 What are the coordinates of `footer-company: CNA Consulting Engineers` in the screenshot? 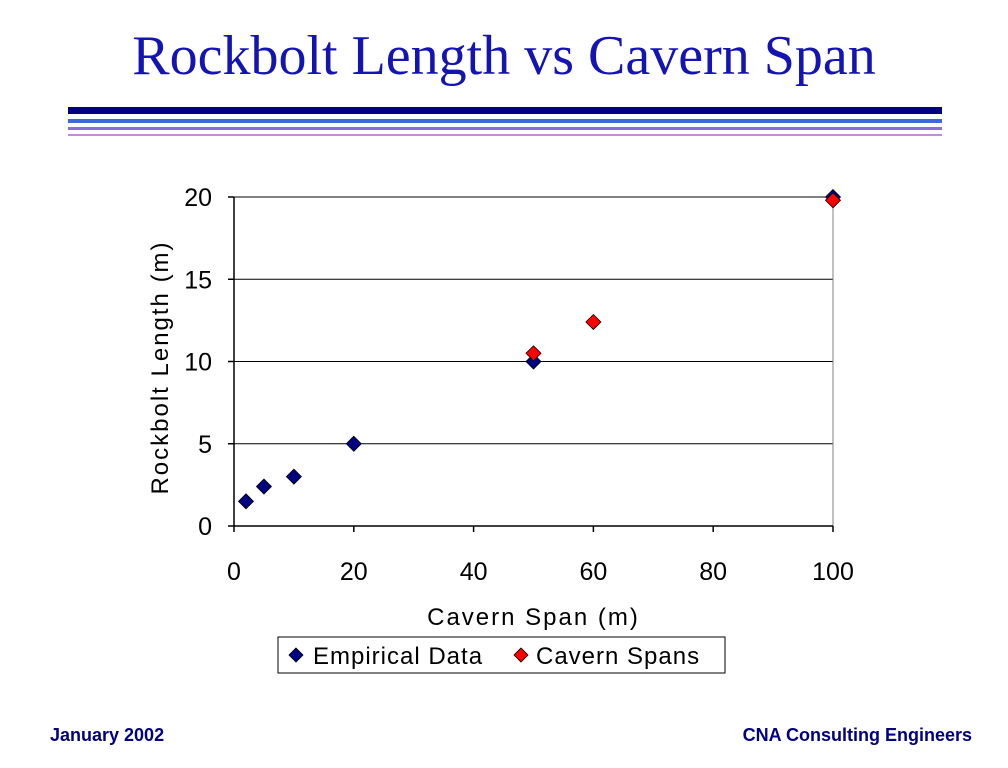 It's located at (857, 735).